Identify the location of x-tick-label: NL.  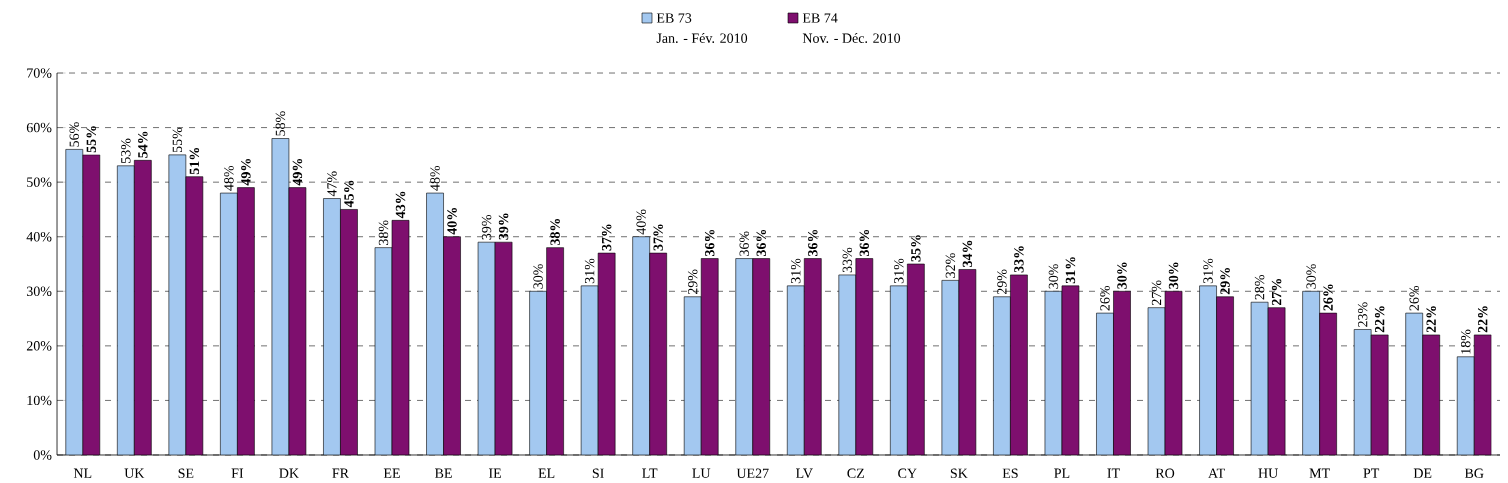
(82, 473).